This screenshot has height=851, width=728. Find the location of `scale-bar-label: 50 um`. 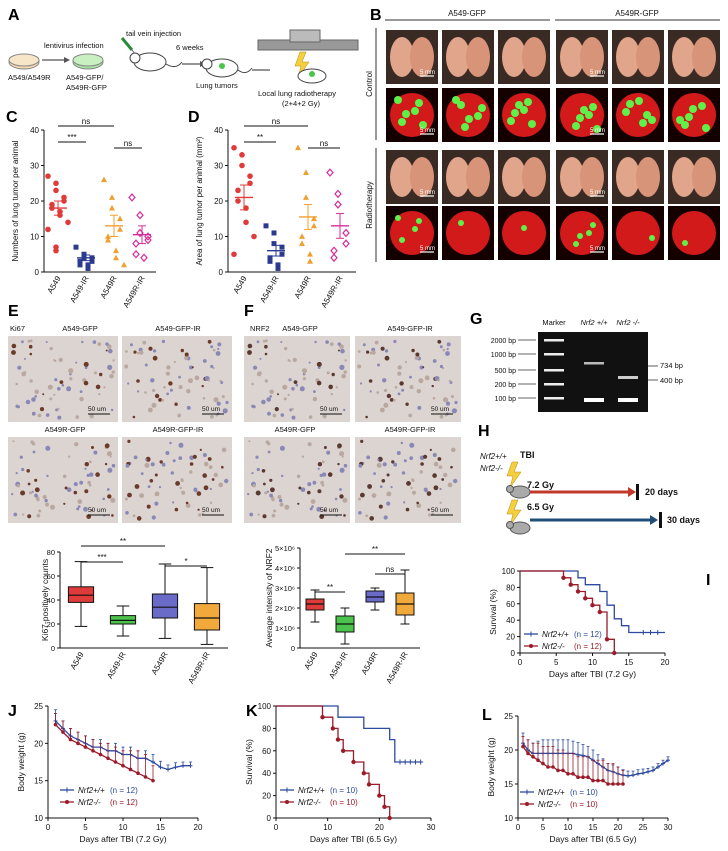

scale-bar-label: 50 um is located at coordinates (97, 510).